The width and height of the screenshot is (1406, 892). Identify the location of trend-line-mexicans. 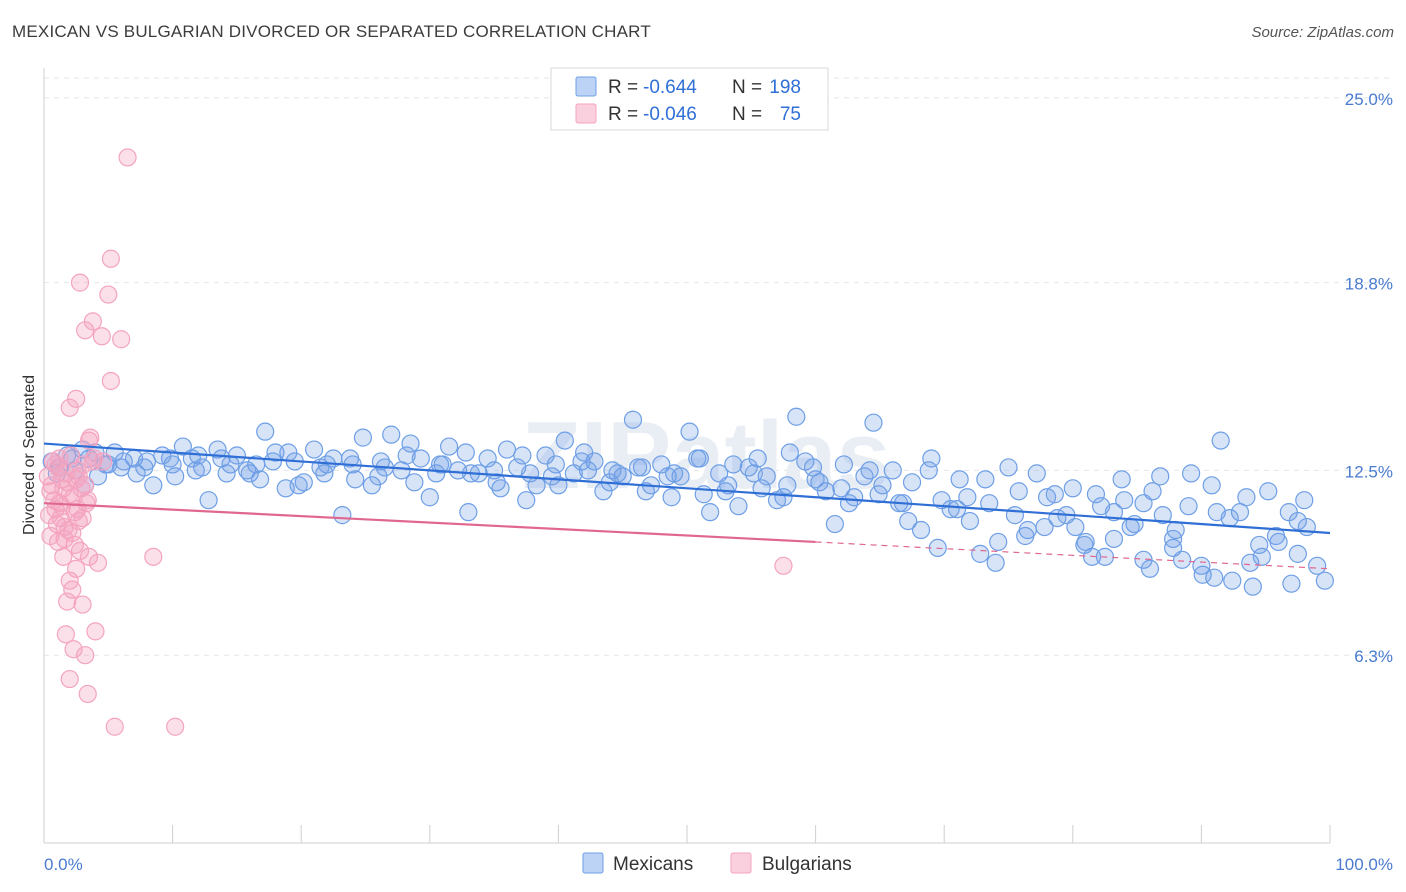
(687, 488).